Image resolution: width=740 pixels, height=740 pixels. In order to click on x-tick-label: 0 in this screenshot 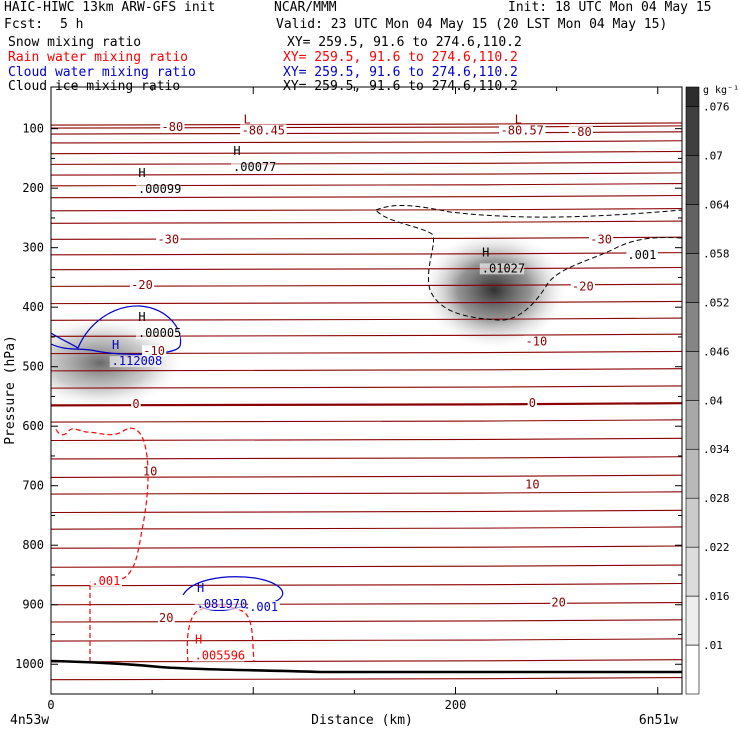, I will do `click(50, 705)`.